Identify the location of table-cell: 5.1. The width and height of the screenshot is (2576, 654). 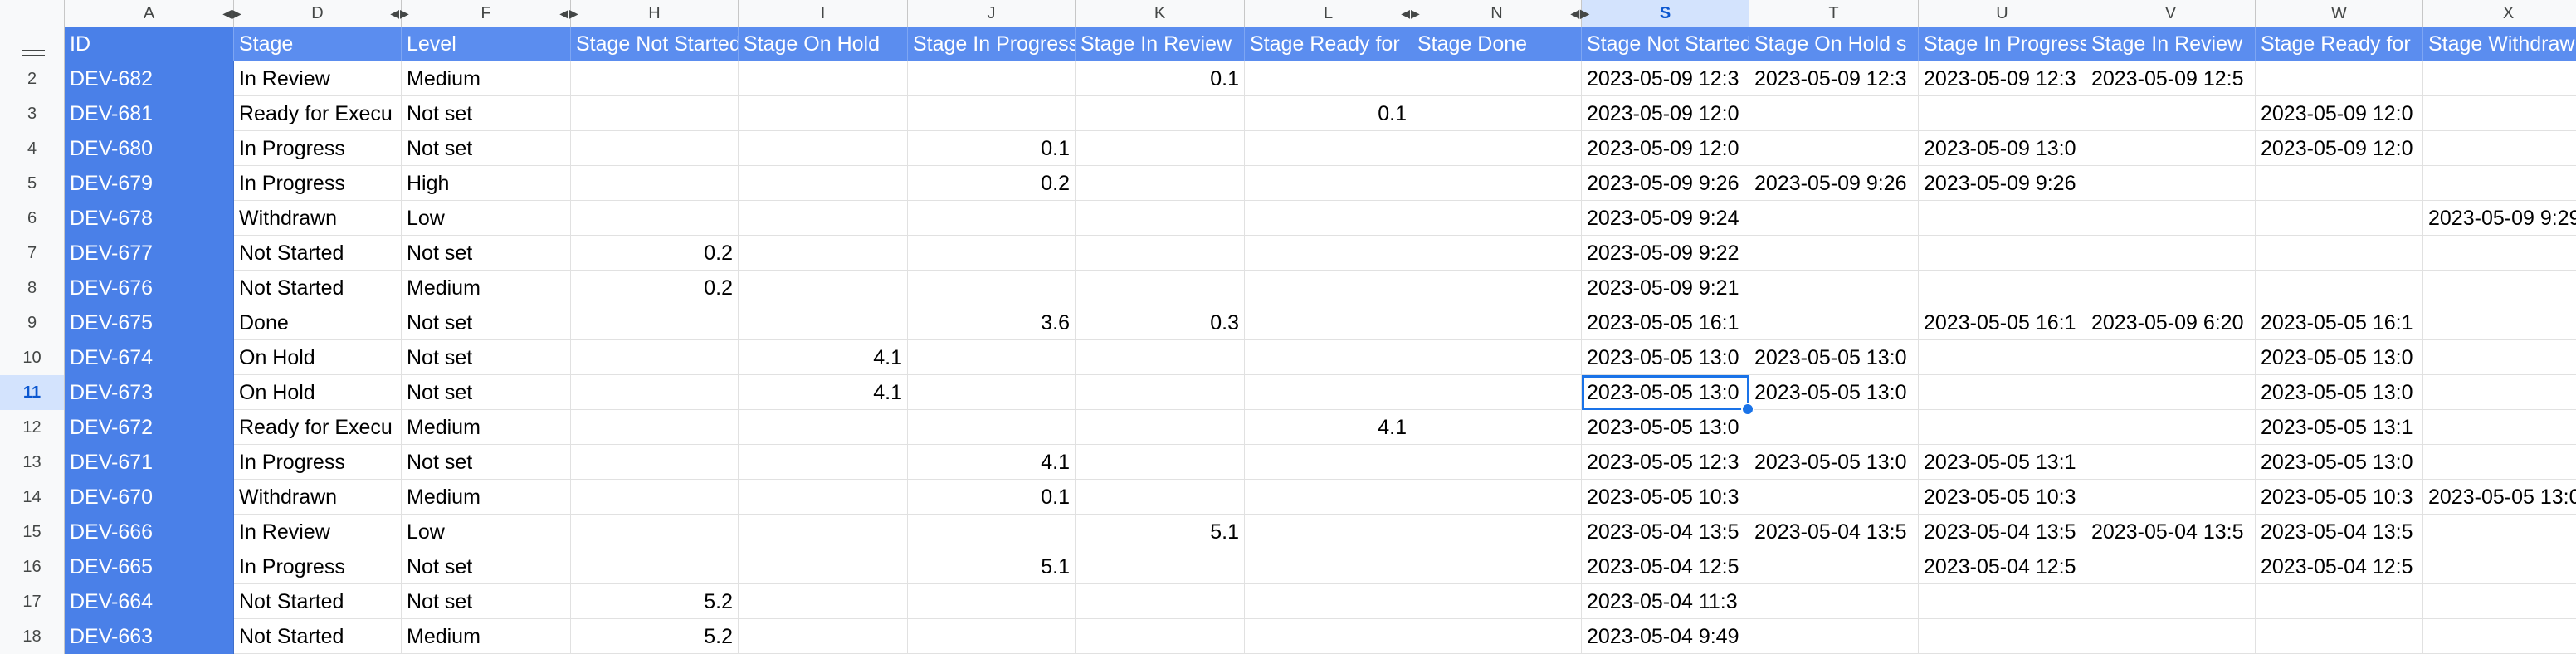
(992, 566).